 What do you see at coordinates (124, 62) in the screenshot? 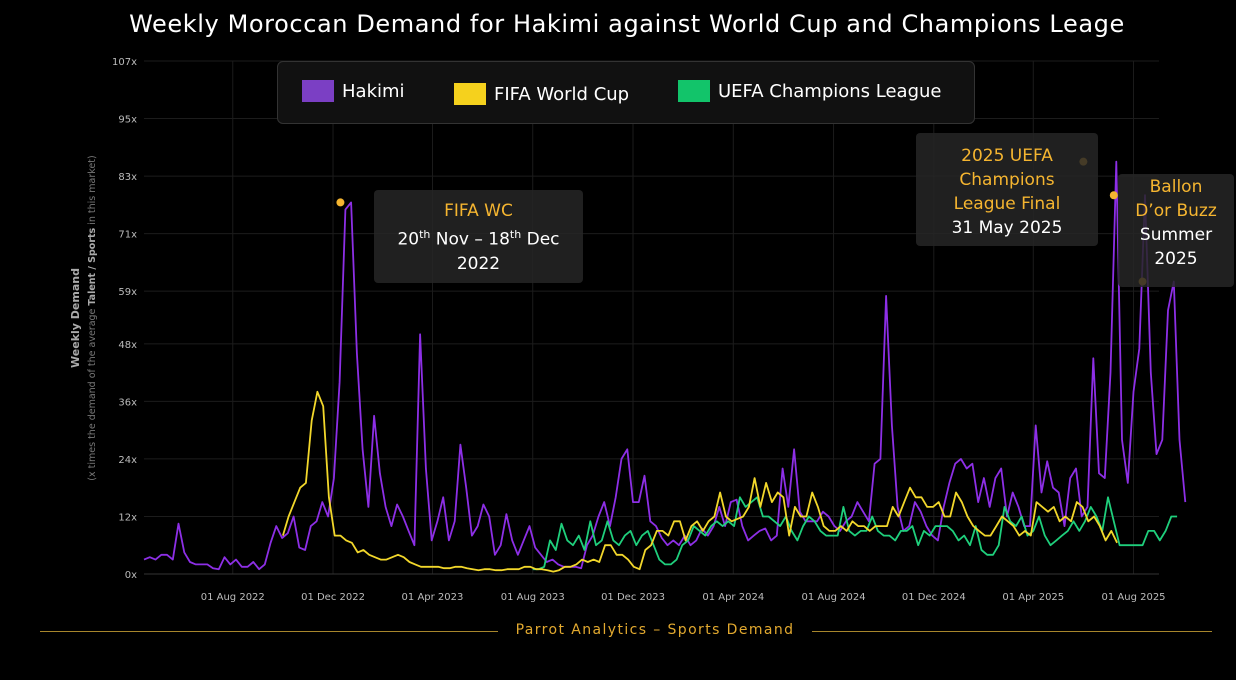
I see `y-tick-label: 107x` at bounding box center [124, 62].